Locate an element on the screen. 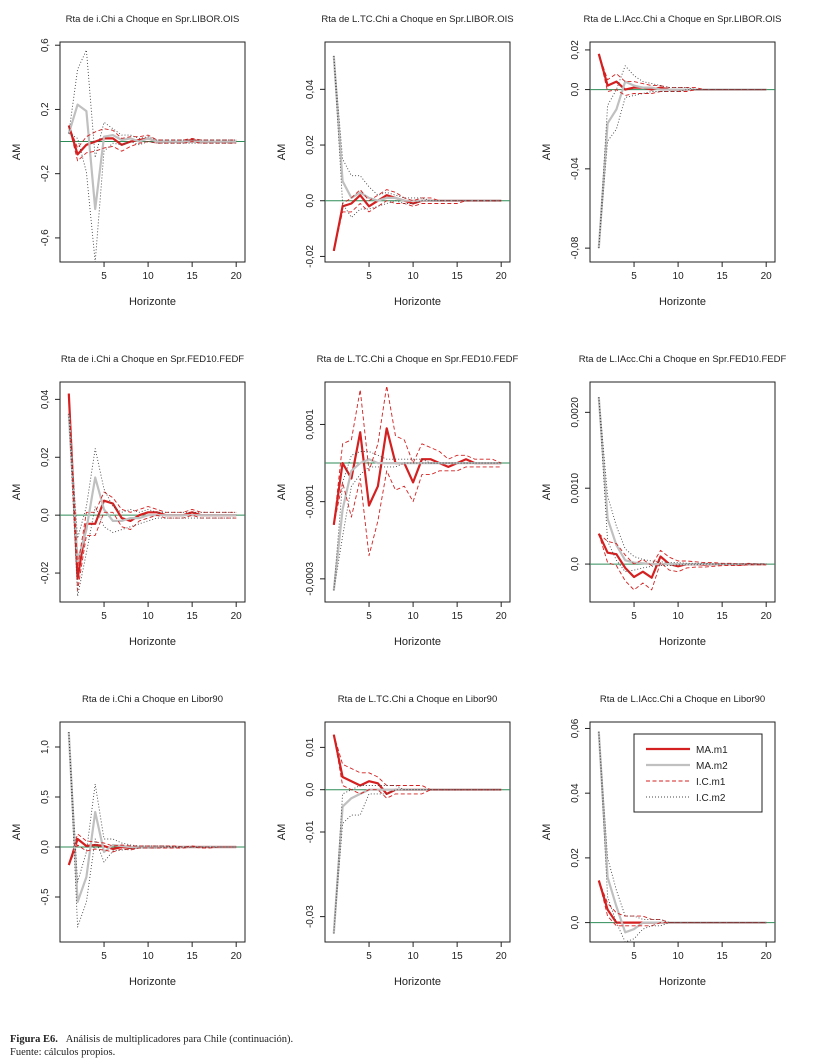 The width and height of the screenshot is (813, 1062). y-tick-label: -0,02 is located at coordinates (45, 572).